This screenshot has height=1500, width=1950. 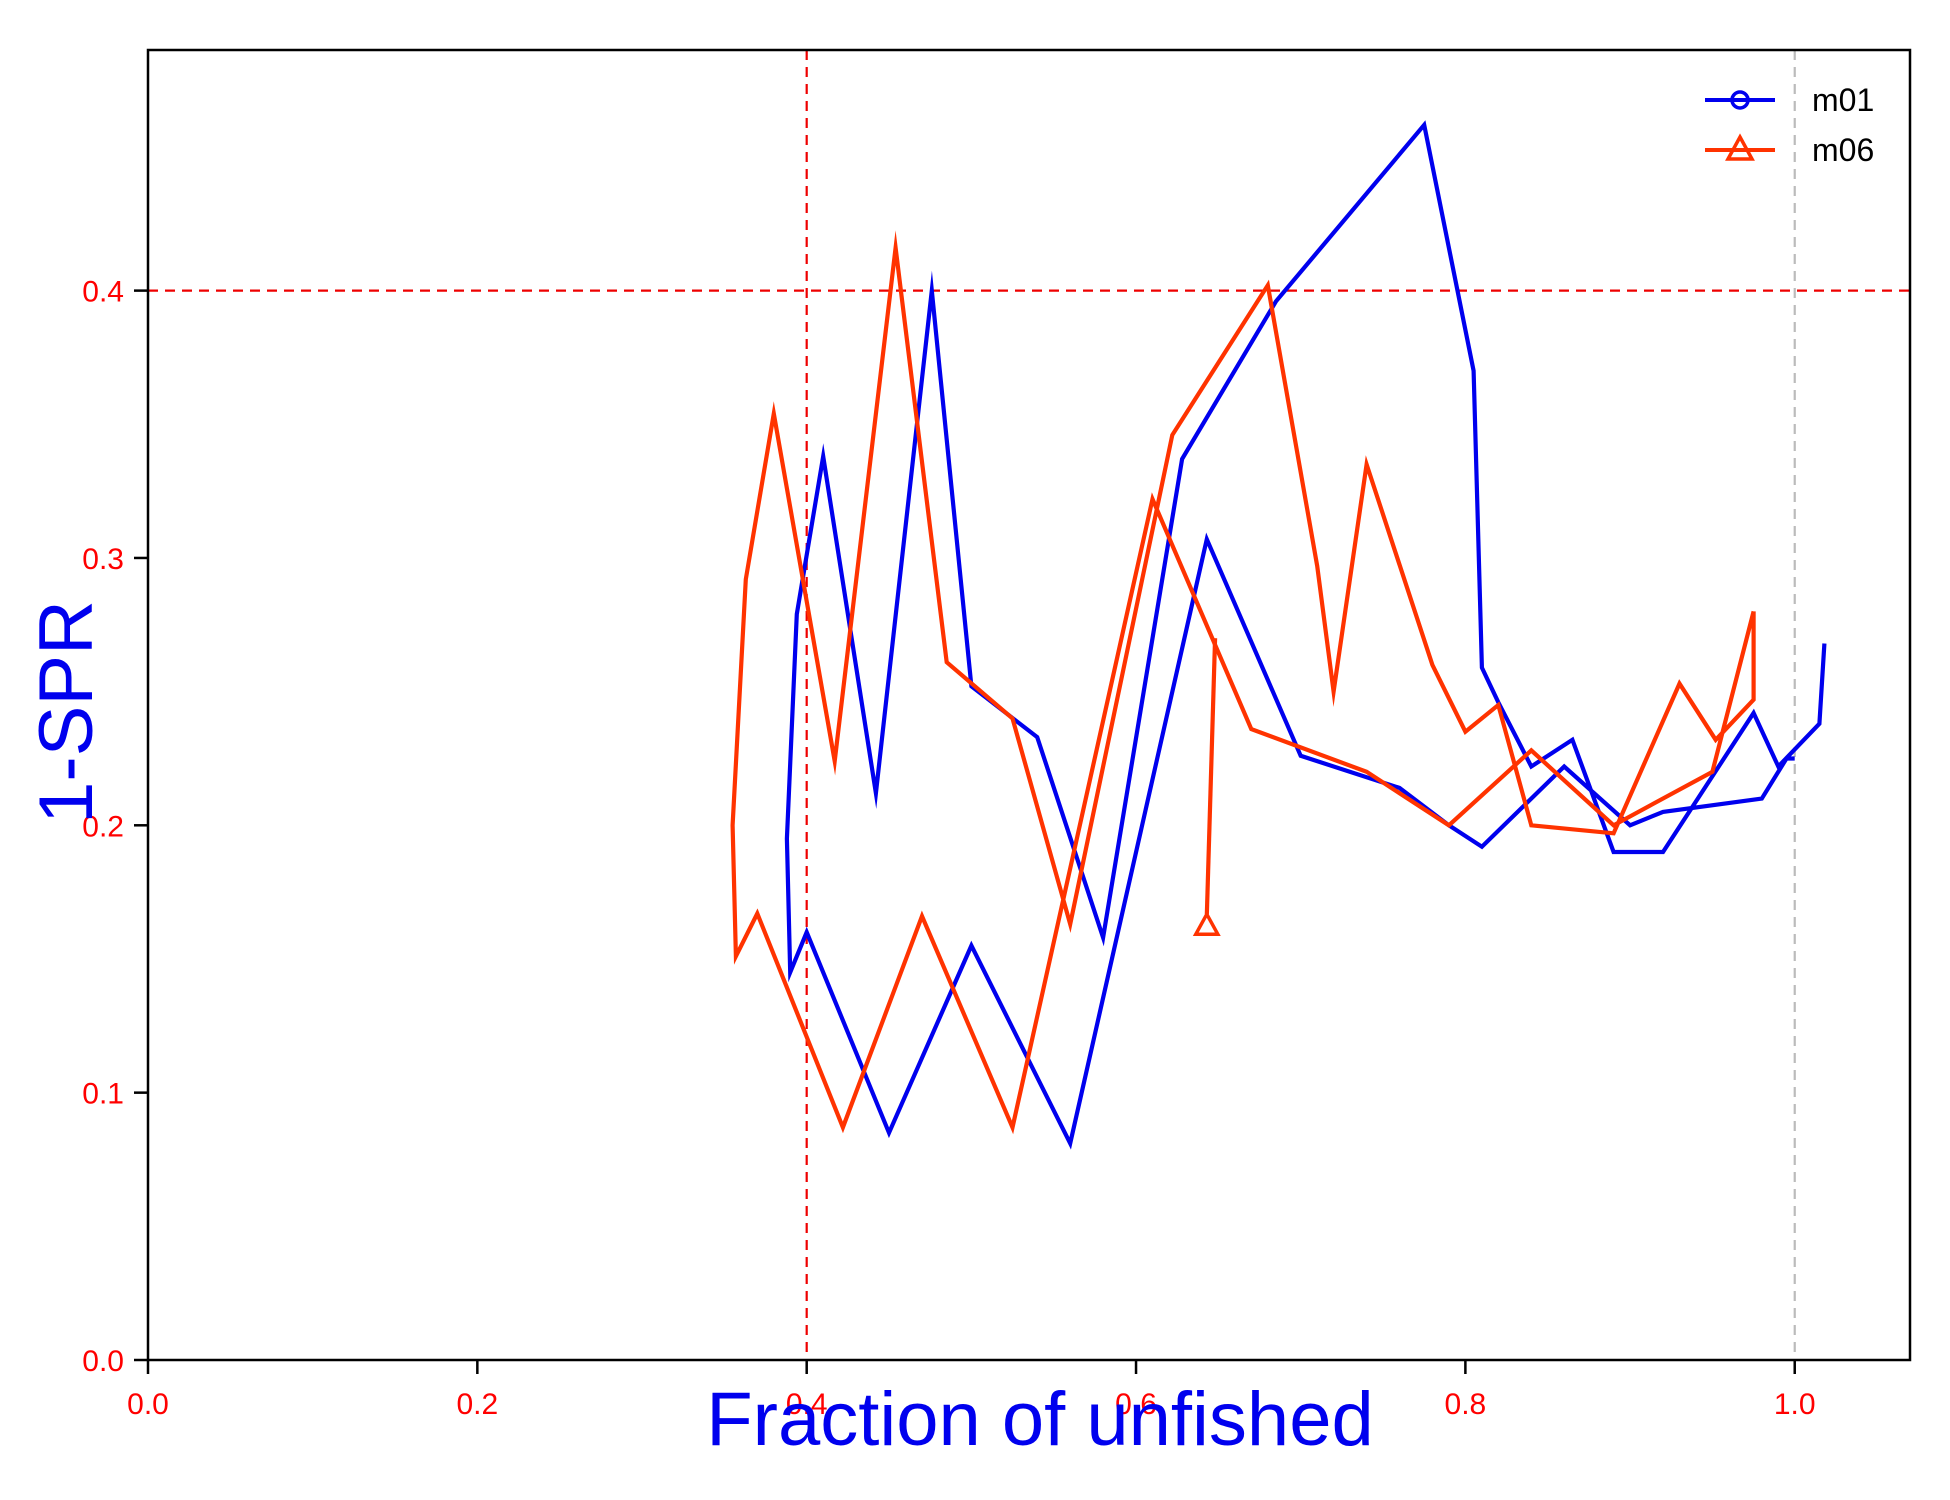 I want to click on legend-marker-circle, so click(x=1740, y=100).